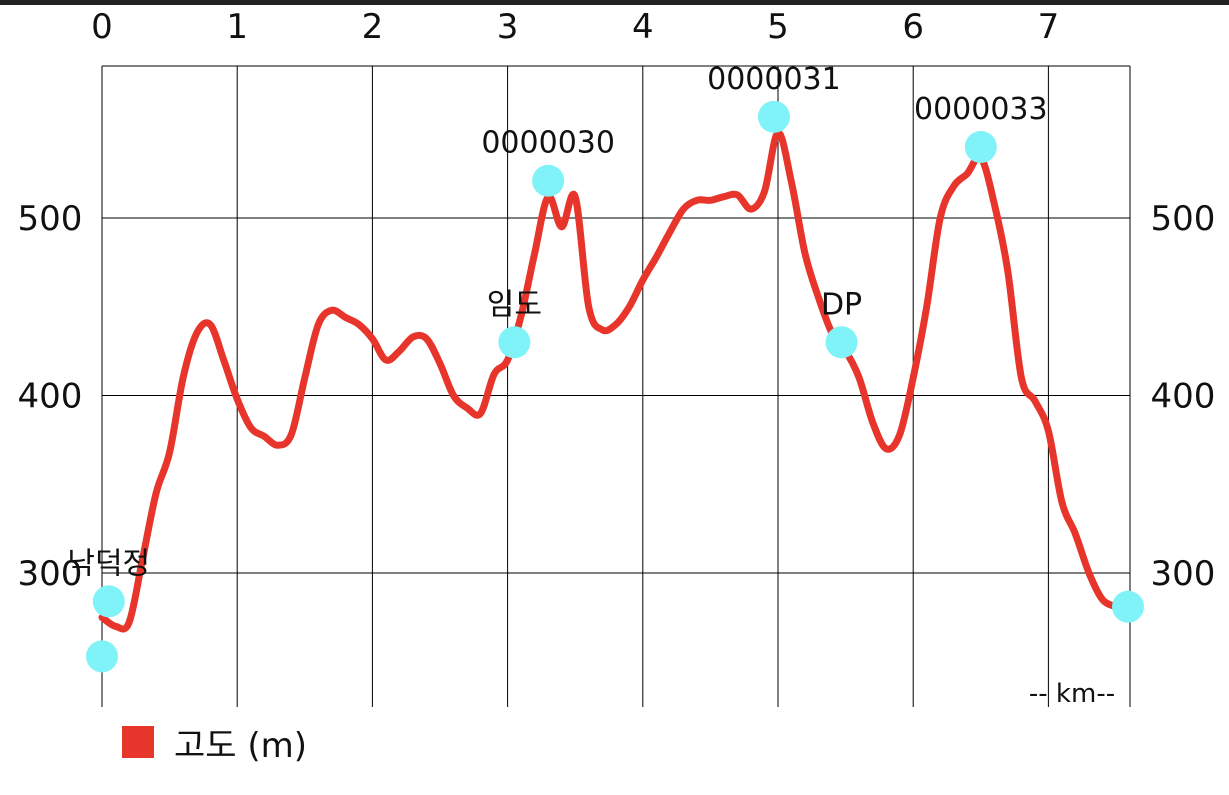 This screenshot has height=795, width=1229. Describe the element at coordinates (50, 219) in the screenshot. I see `y-tick-label-left: 500` at that location.